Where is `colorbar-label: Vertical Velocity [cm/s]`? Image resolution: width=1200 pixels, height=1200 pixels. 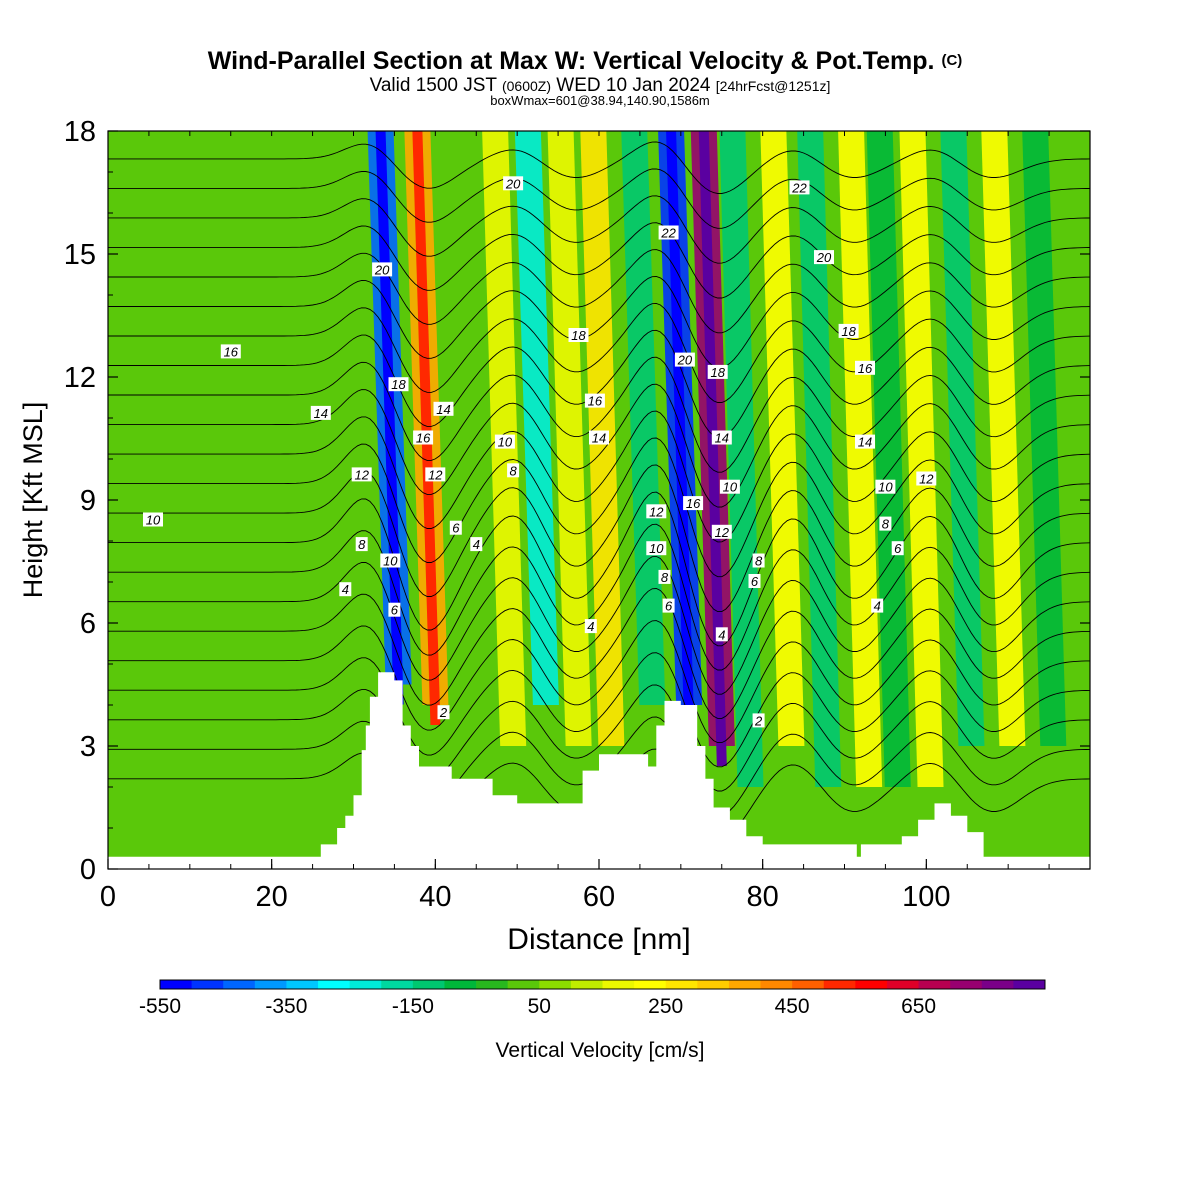
colorbar-label: Vertical Velocity [cm/s] is located at coordinates (600, 1050).